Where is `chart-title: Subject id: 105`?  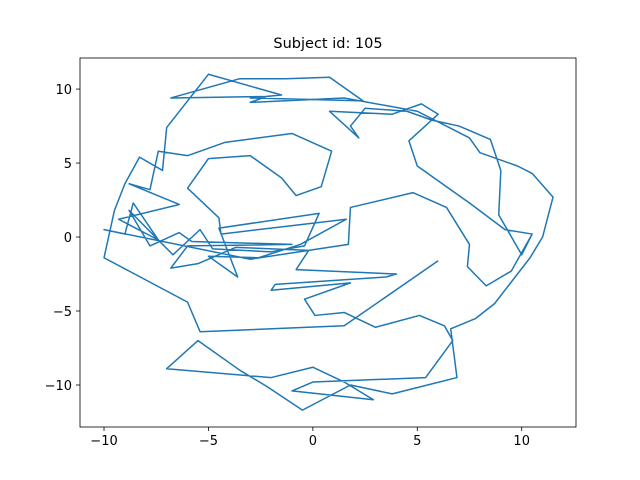
chart-title: Subject id: 105 is located at coordinates (327, 44).